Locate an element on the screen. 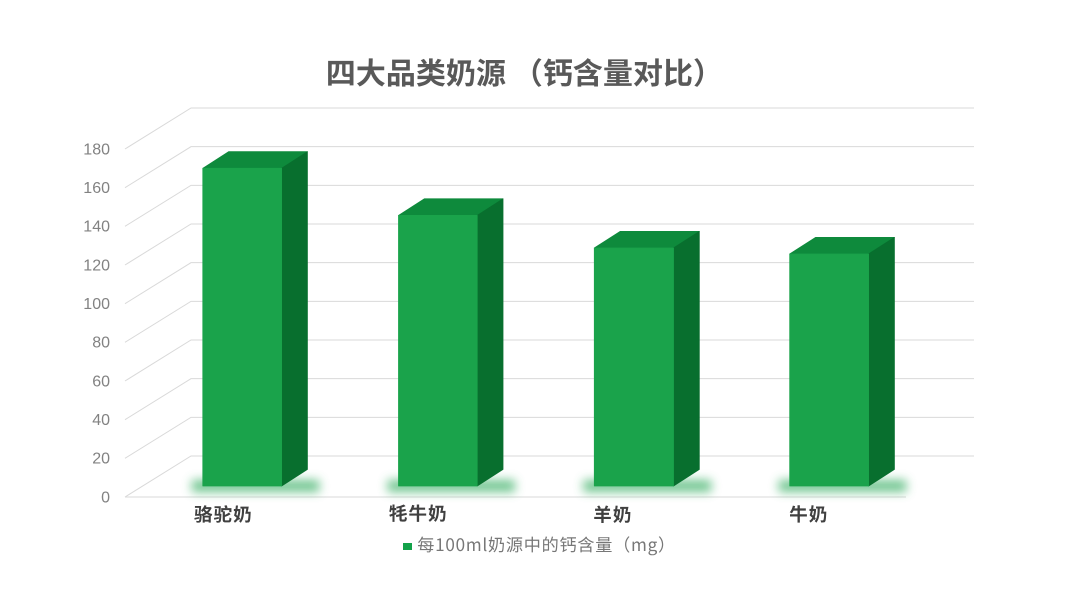  svg-text: 160 is located at coordinates (96, 188).